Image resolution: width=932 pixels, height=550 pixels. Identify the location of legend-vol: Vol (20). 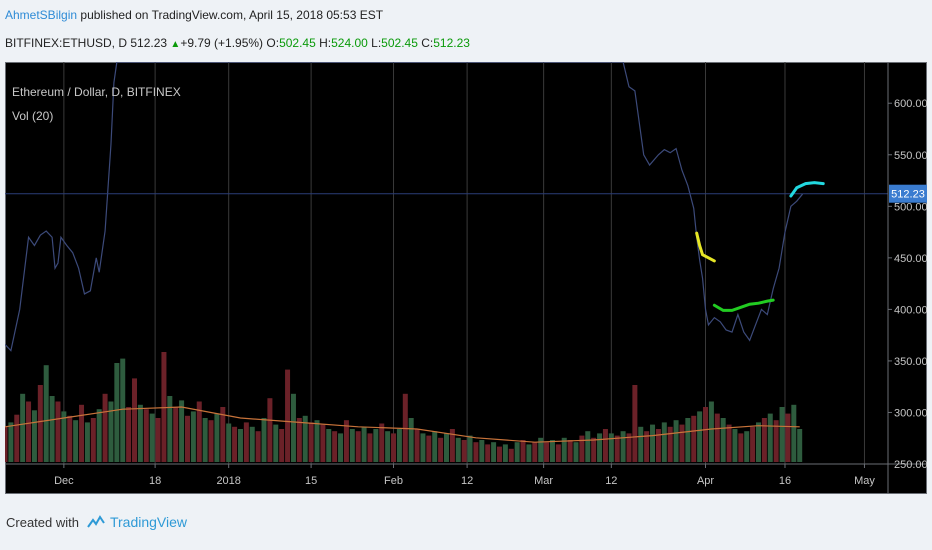
(32, 116).